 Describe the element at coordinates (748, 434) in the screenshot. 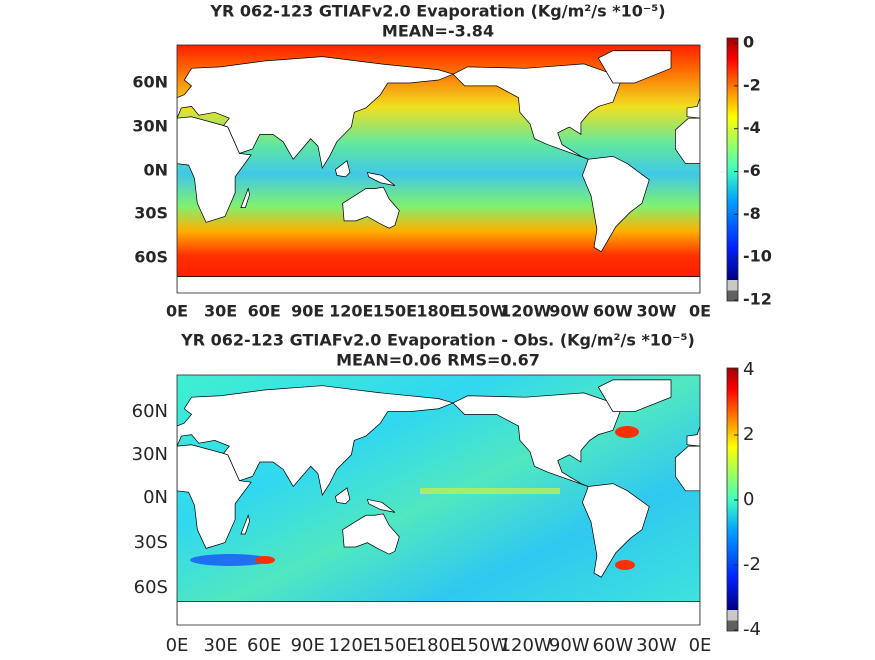

I see `colorbar-tick-label: 2` at that location.